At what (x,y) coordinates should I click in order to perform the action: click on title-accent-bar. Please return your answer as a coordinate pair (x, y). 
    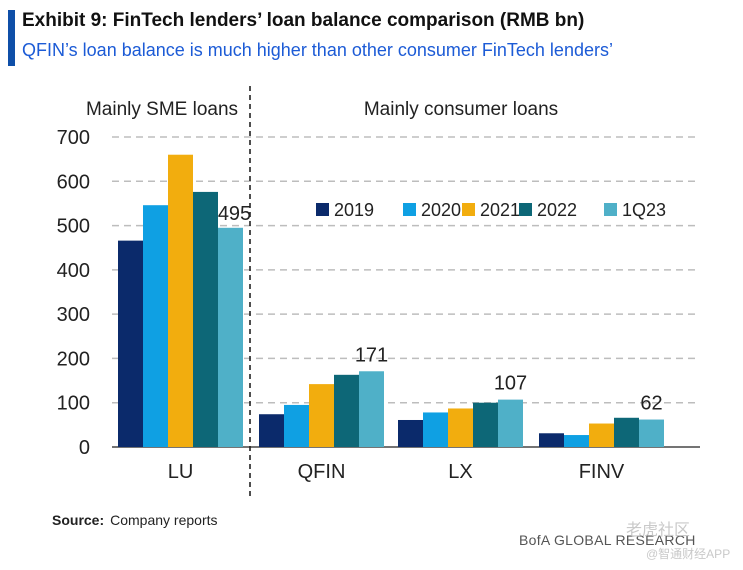
    Looking at the image, I should click on (11, 38).